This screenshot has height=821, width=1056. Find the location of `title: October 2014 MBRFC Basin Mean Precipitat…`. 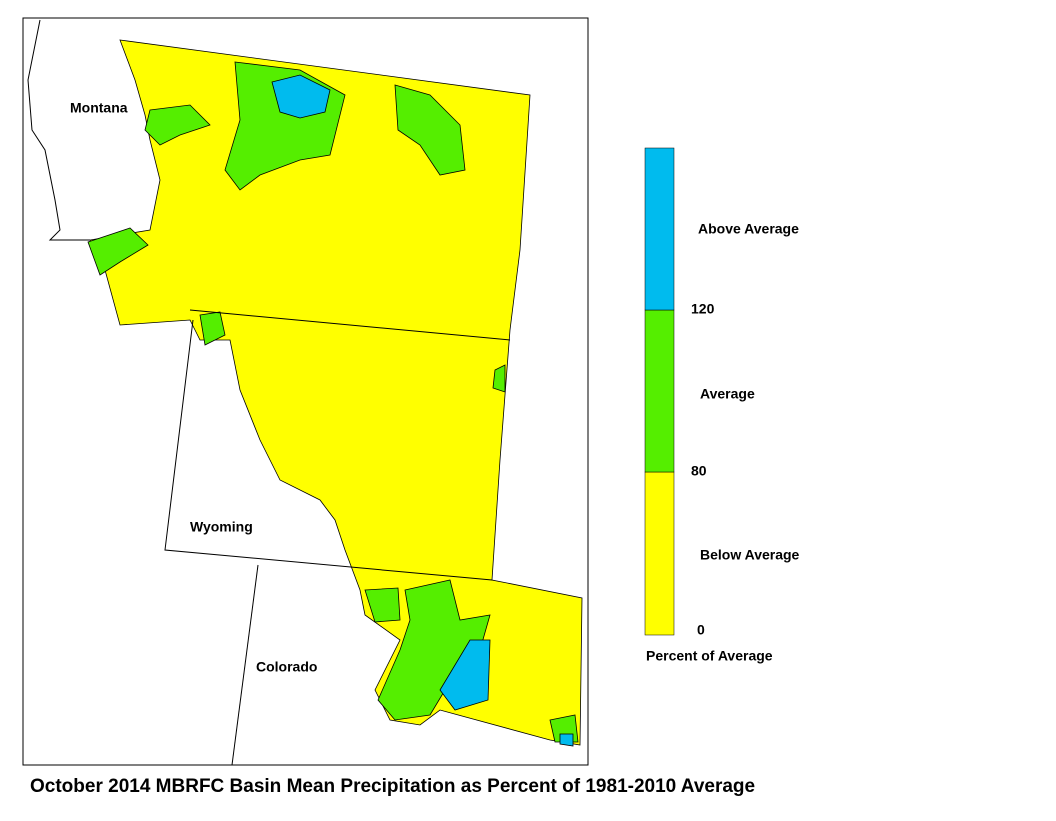

title: October 2014 MBRFC Basin Mean Precipitat… is located at coordinates (392, 786).